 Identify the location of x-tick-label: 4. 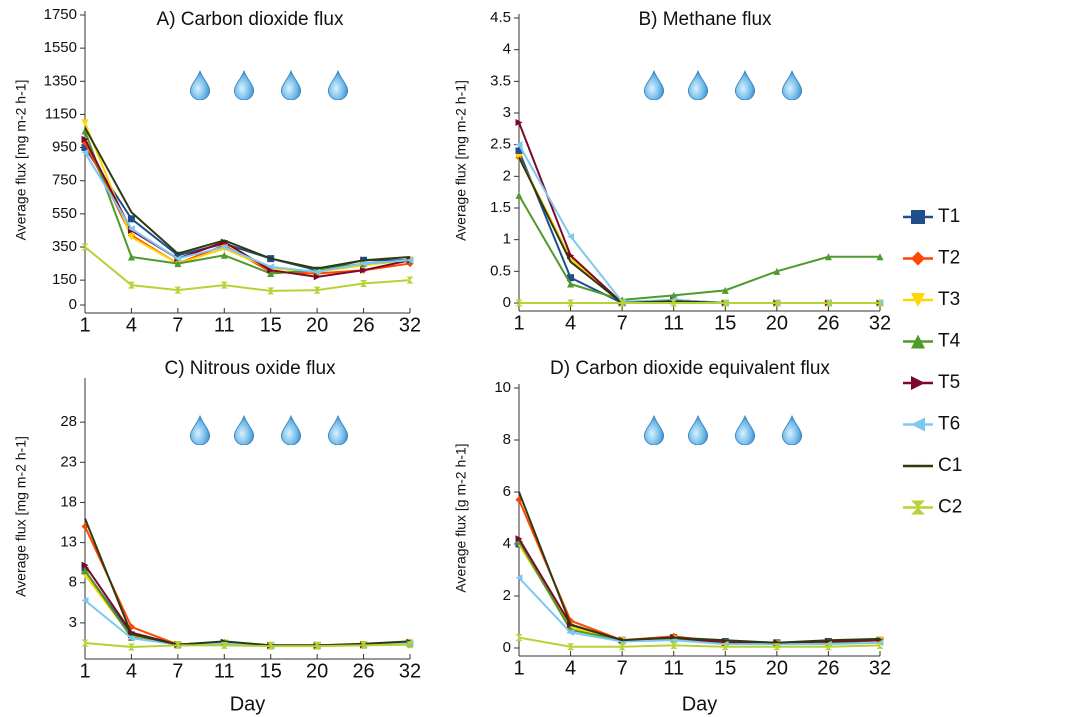
(131, 671).